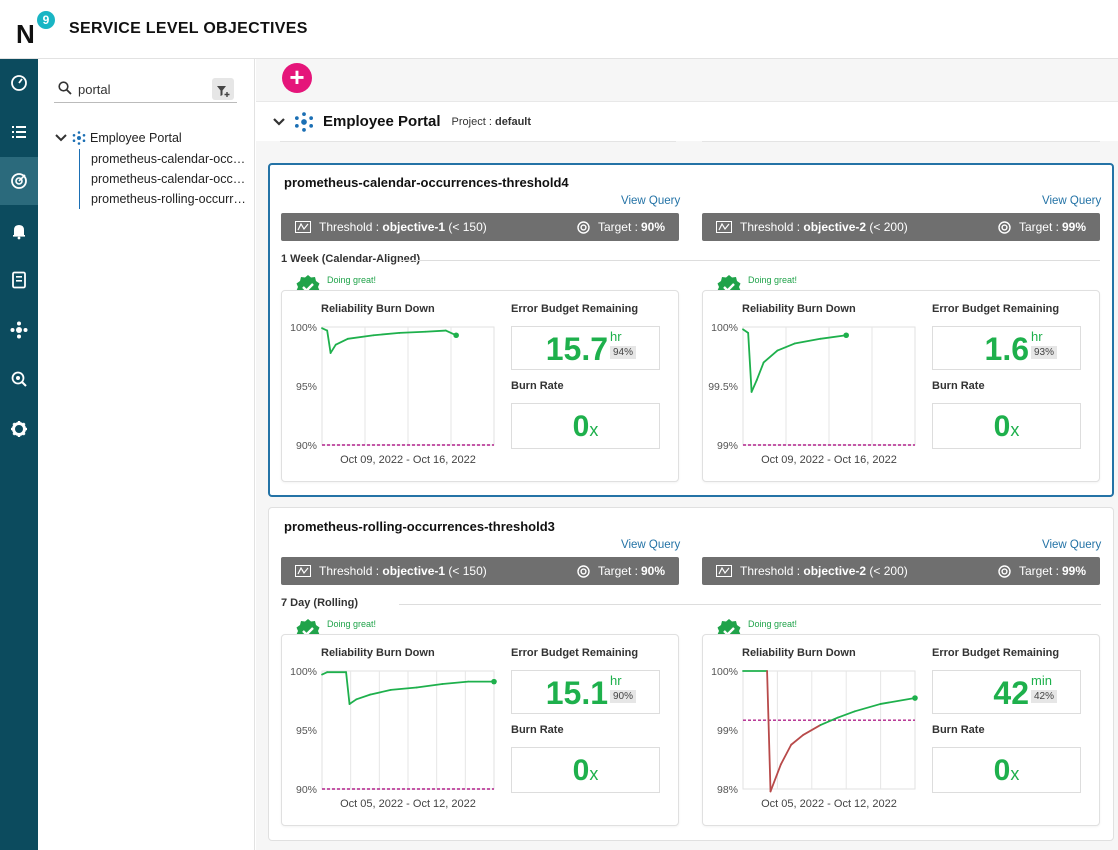 This screenshot has width=1118, height=850. What do you see at coordinates (799, 309) in the screenshot?
I see `reliability-burn-down-title: Reliability Burn Down` at bounding box center [799, 309].